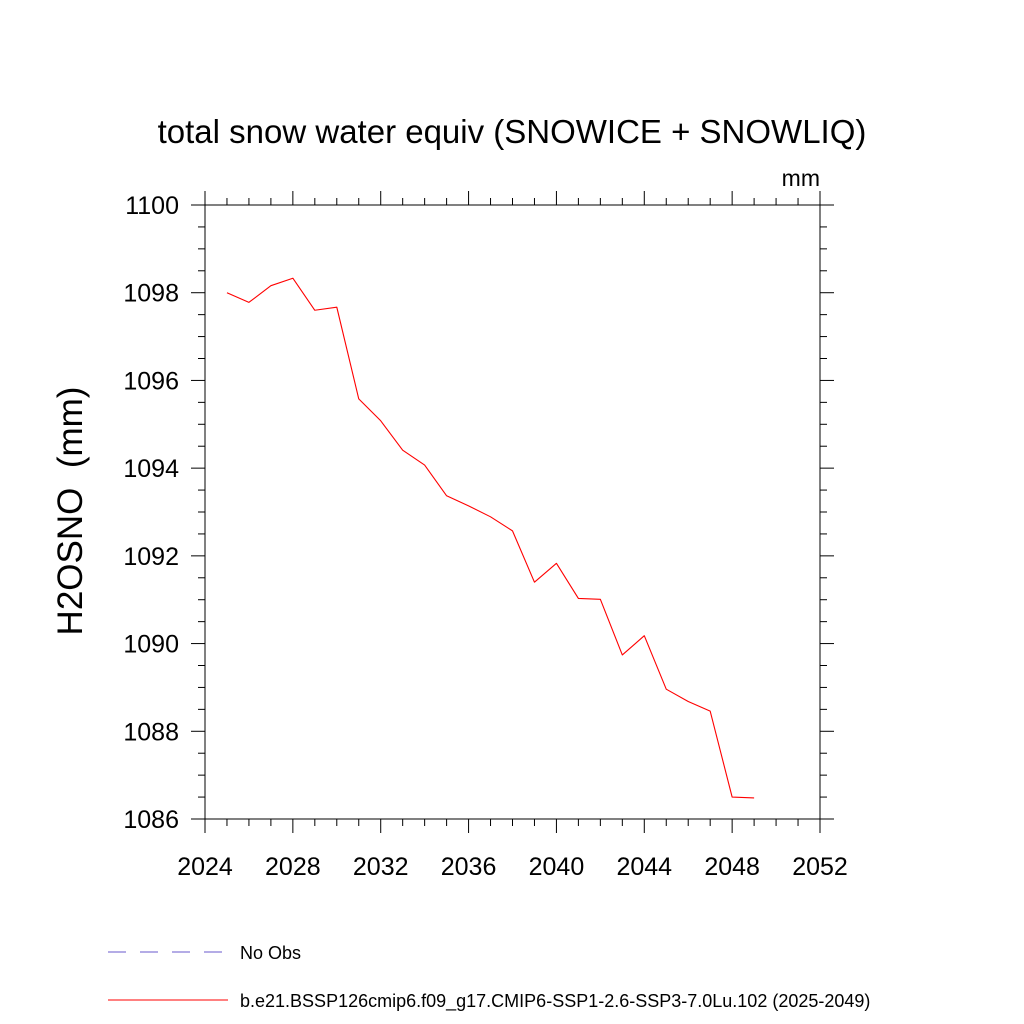  What do you see at coordinates (270, 953) in the screenshot?
I see `legend-label-no-obs: No Obs` at bounding box center [270, 953].